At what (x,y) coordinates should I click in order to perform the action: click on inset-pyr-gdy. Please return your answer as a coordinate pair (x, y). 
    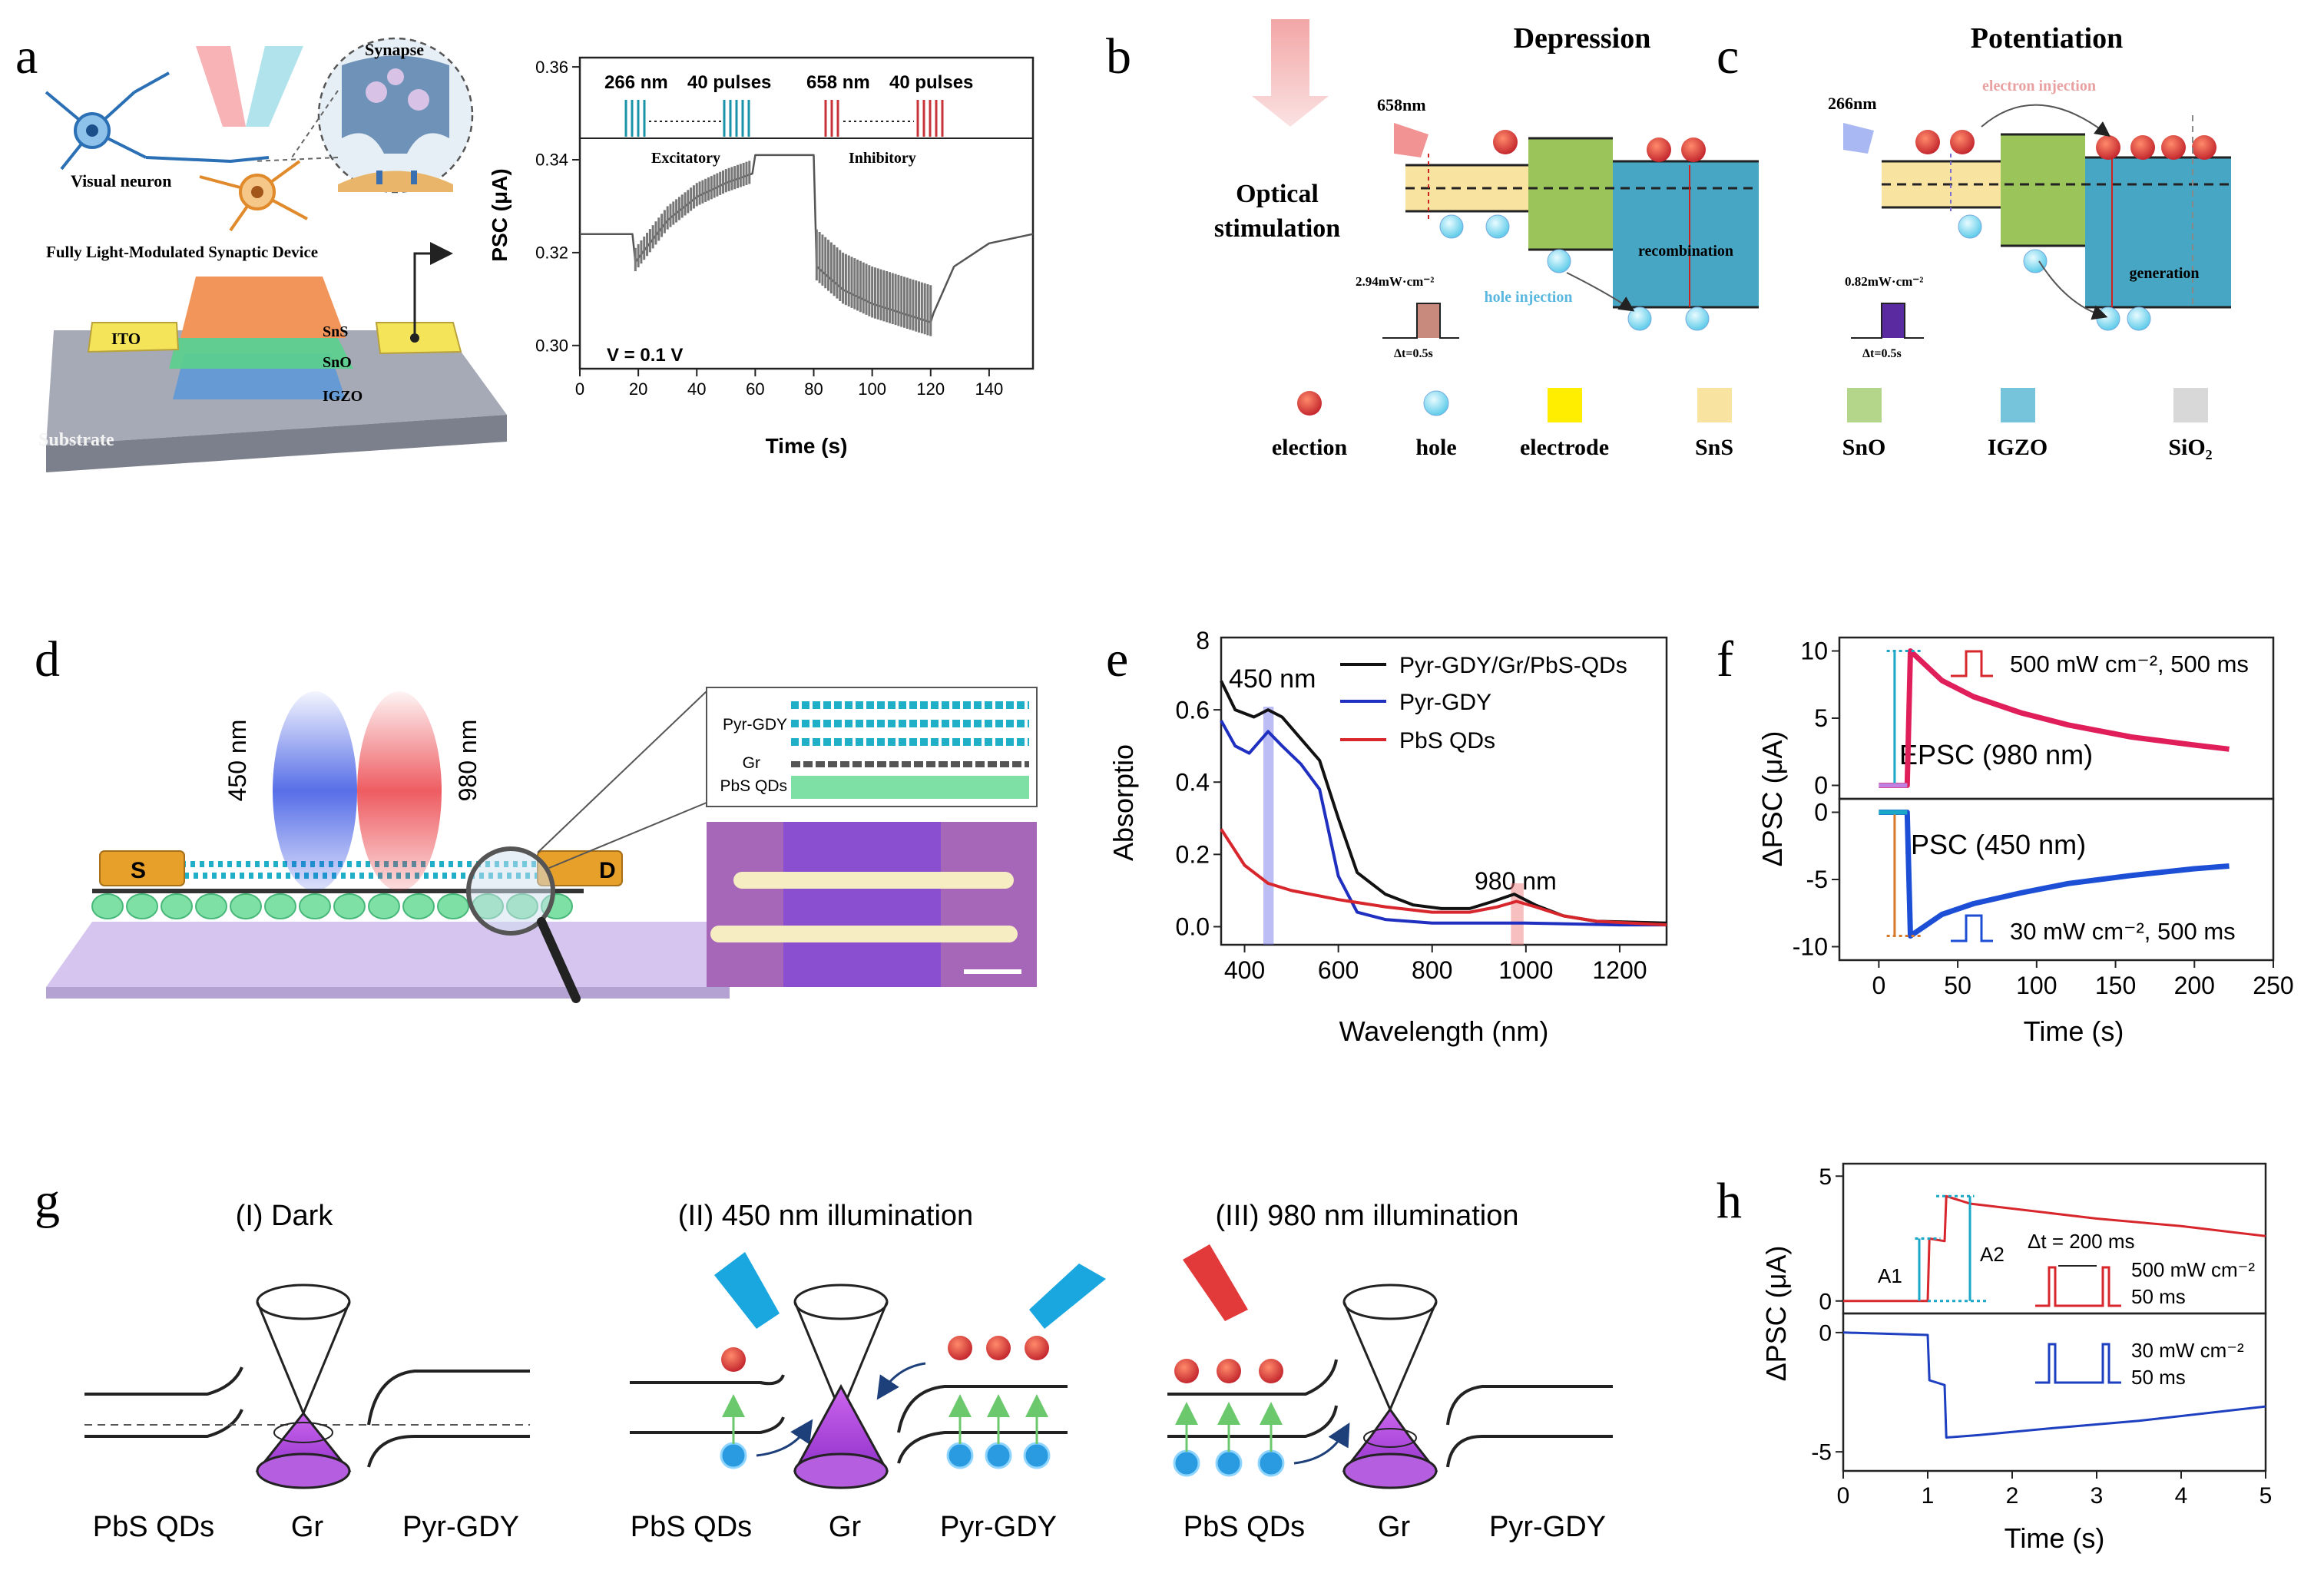
    Looking at the image, I should click on (910, 723).